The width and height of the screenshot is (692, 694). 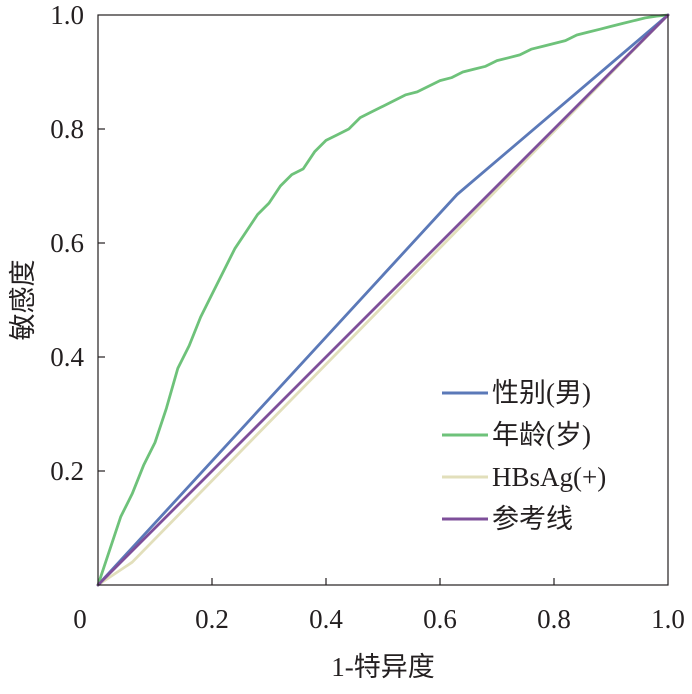 What do you see at coordinates (67, 129) in the screenshot?
I see `y-tick-label: 0.8` at bounding box center [67, 129].